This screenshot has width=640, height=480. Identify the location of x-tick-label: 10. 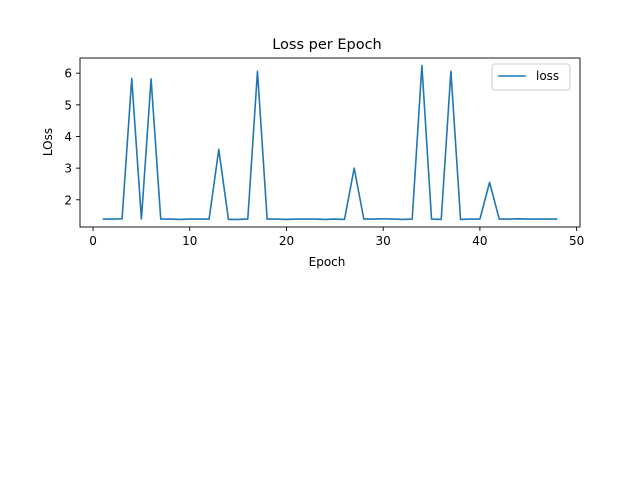
(189, 241).